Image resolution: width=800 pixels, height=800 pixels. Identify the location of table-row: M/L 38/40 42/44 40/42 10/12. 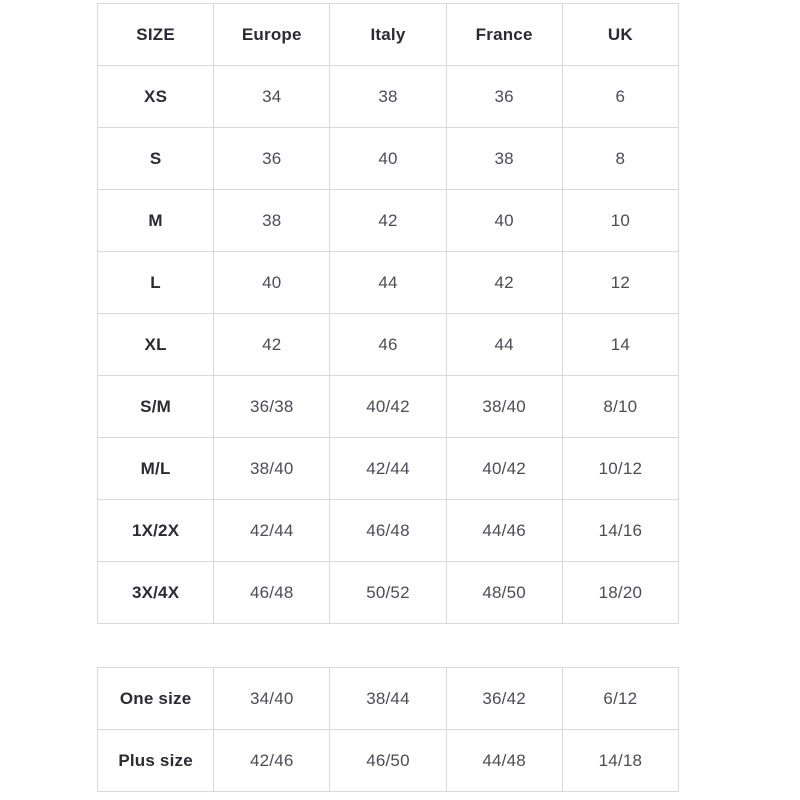
(388, 468).